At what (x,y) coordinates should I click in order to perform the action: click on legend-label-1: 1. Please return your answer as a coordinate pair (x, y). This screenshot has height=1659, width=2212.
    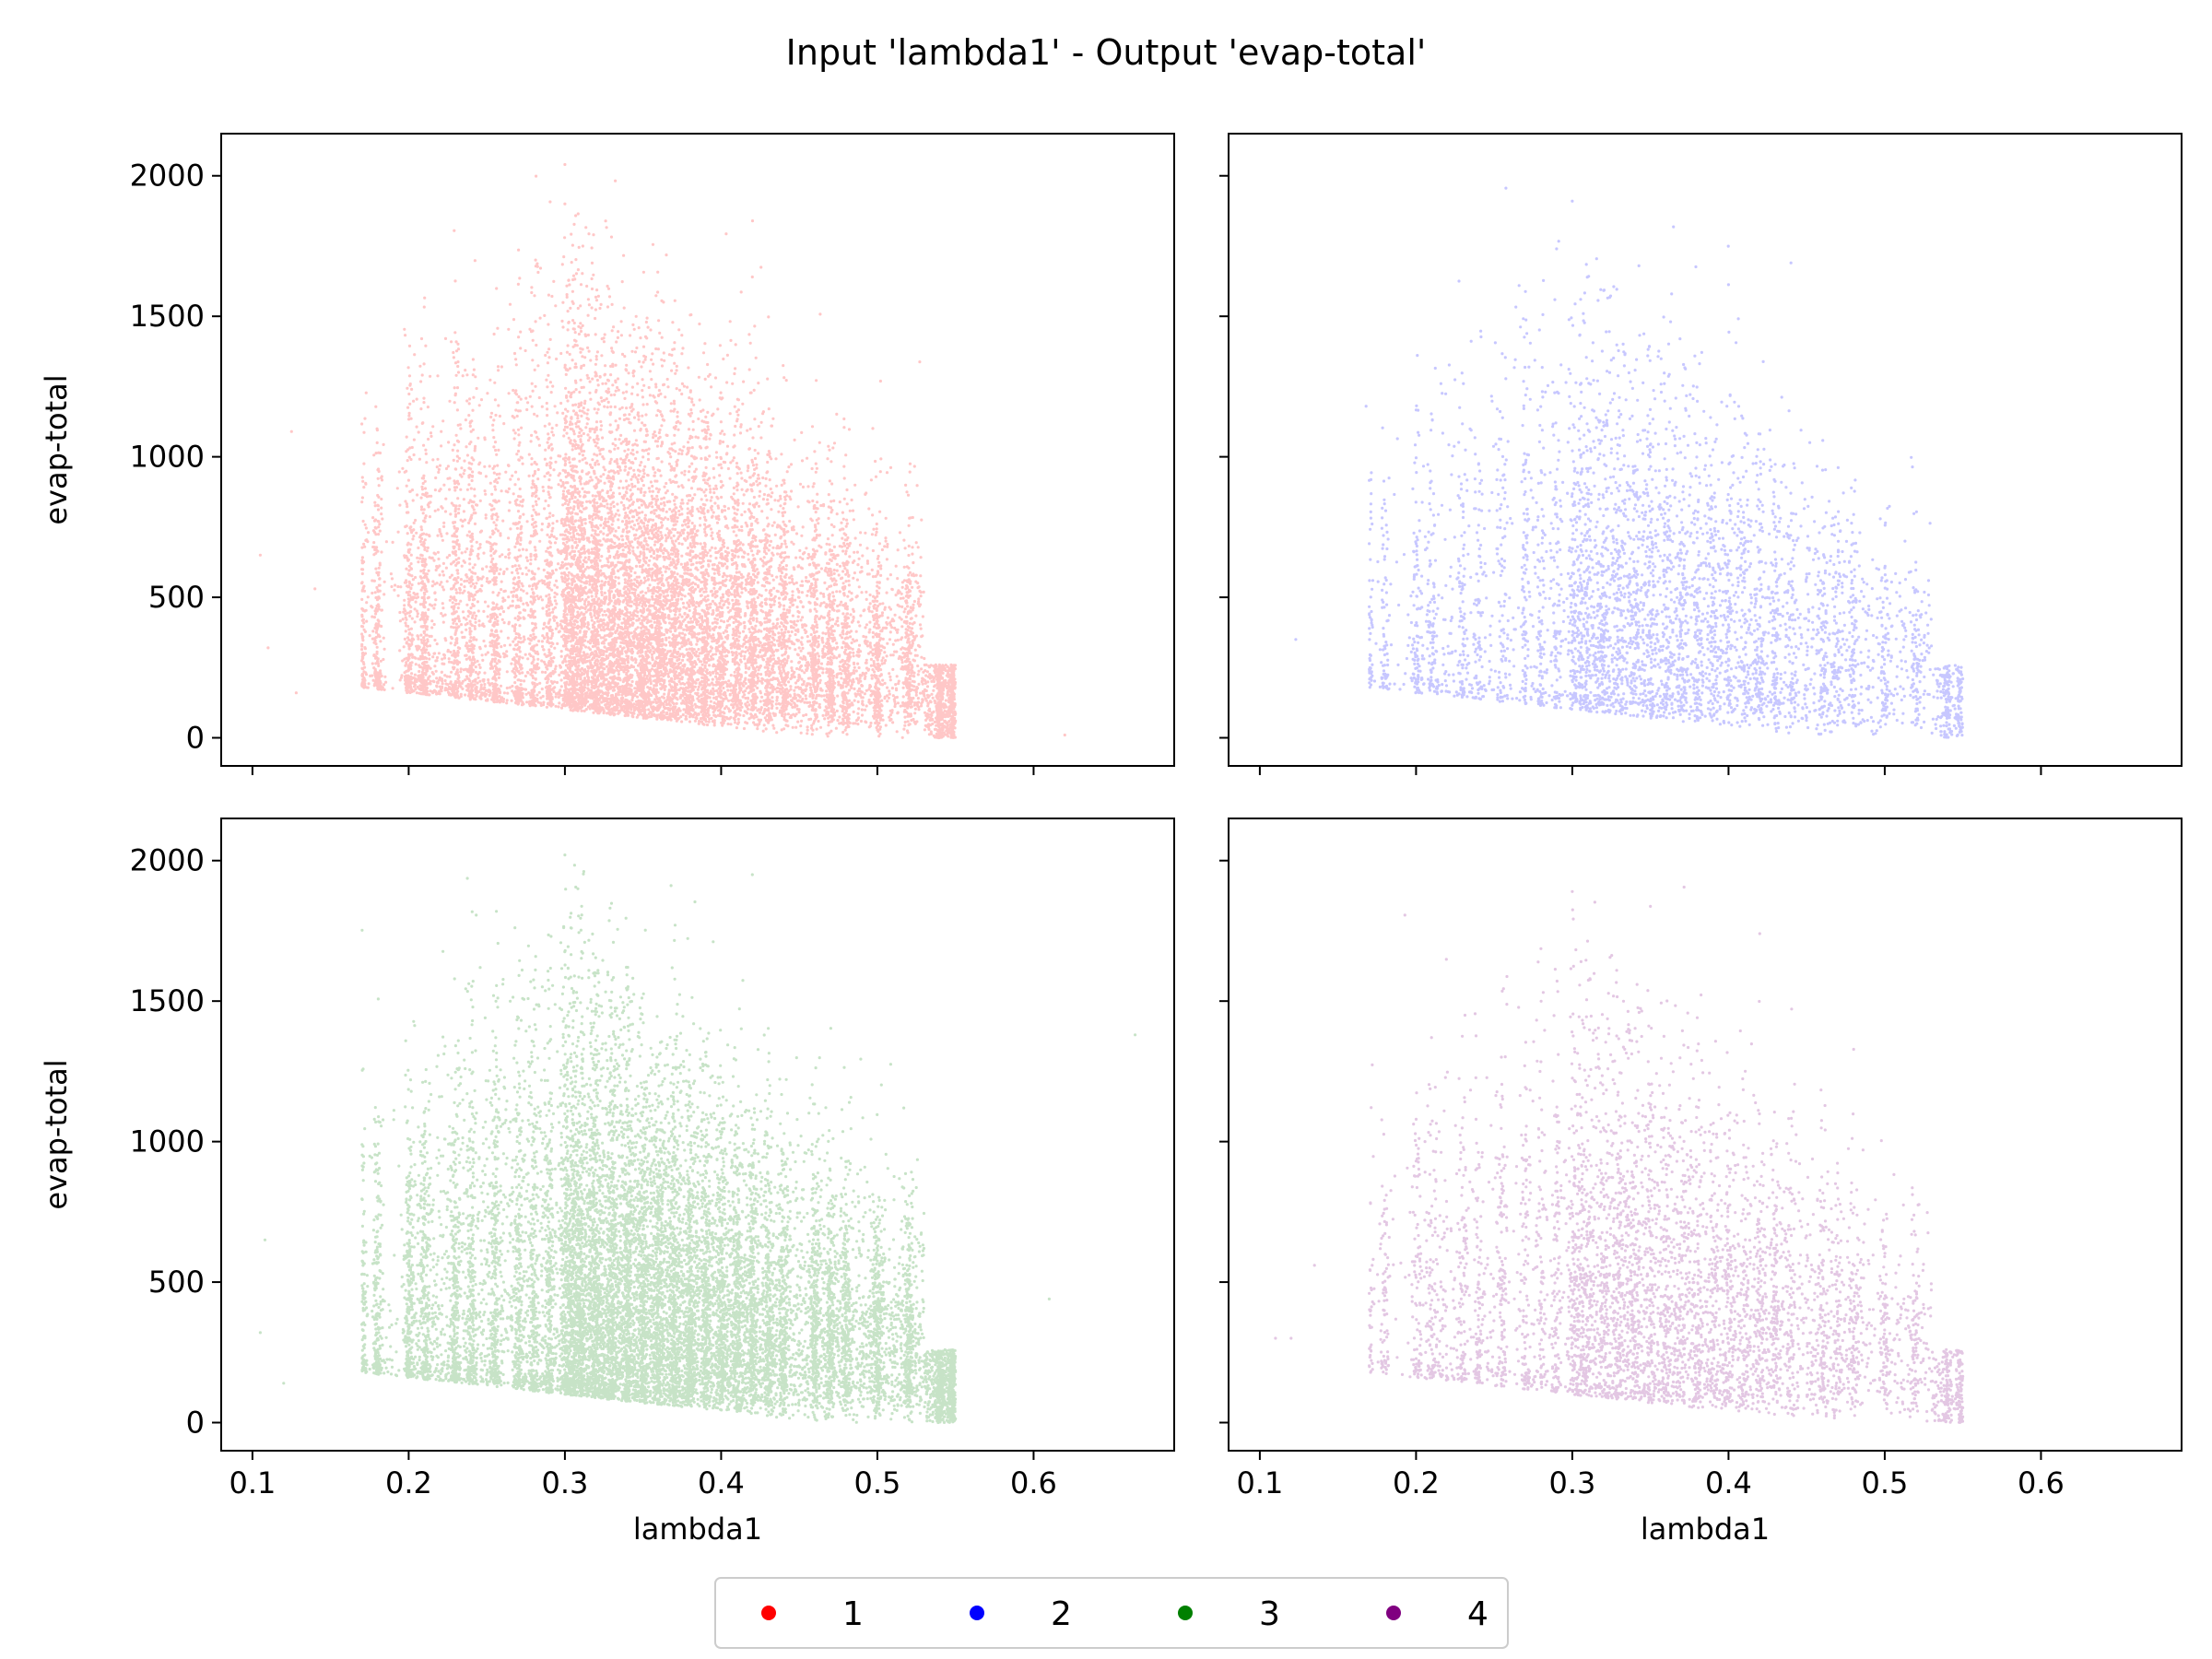
    Looking at the image, I should click on (853, 1614).